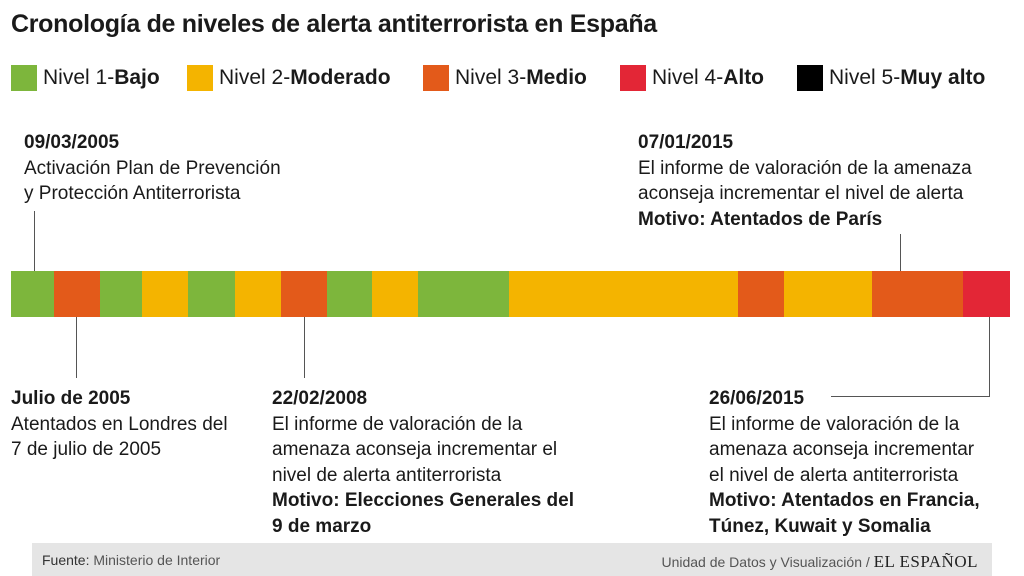 This screenshot has width=1024, height=576. Describe the element at coordinates (86, 449) in the screenshot. I see `annotation-text-line: 7 de julio de 2005` at that location.